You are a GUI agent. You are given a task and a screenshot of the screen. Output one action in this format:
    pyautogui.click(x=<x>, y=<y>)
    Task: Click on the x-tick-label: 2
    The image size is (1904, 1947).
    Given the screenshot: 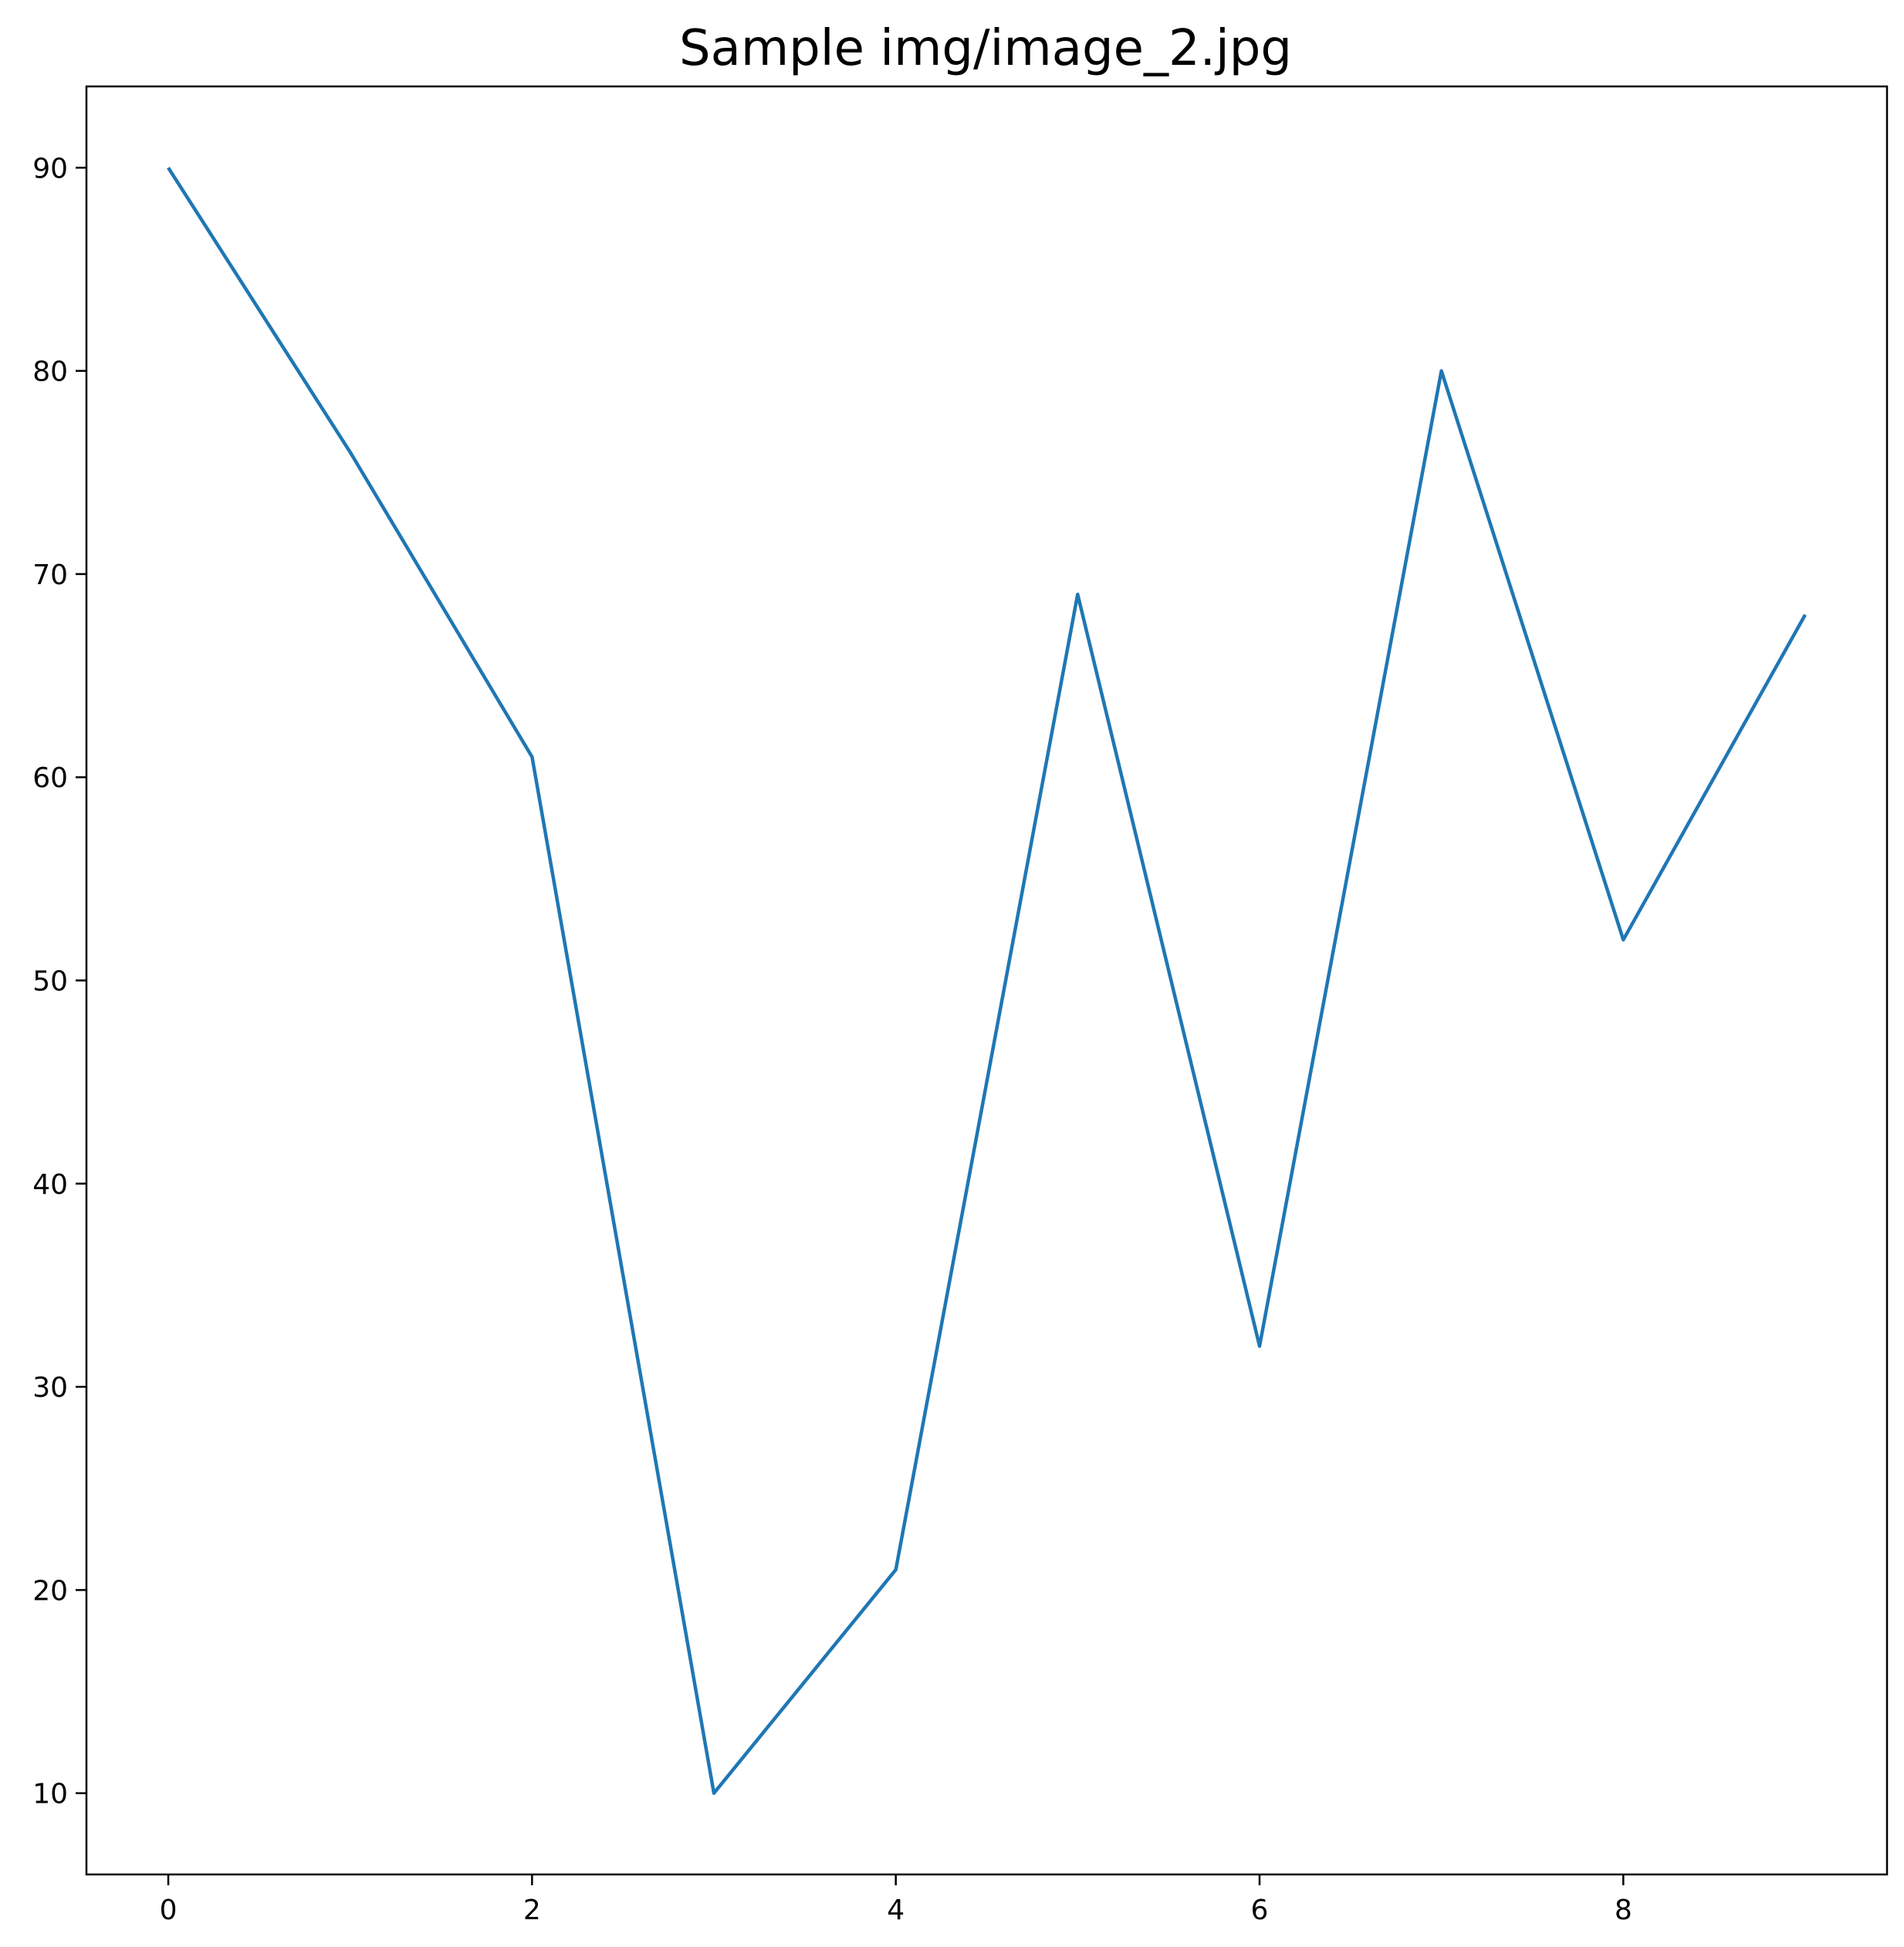 What is the action you would take?
    pyautogui.click(x=532, y=1910)
    